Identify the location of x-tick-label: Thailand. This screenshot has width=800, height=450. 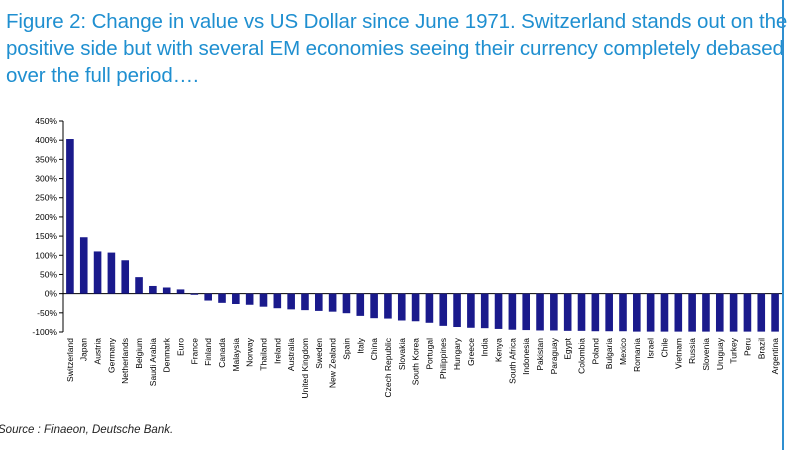
(263, 354).